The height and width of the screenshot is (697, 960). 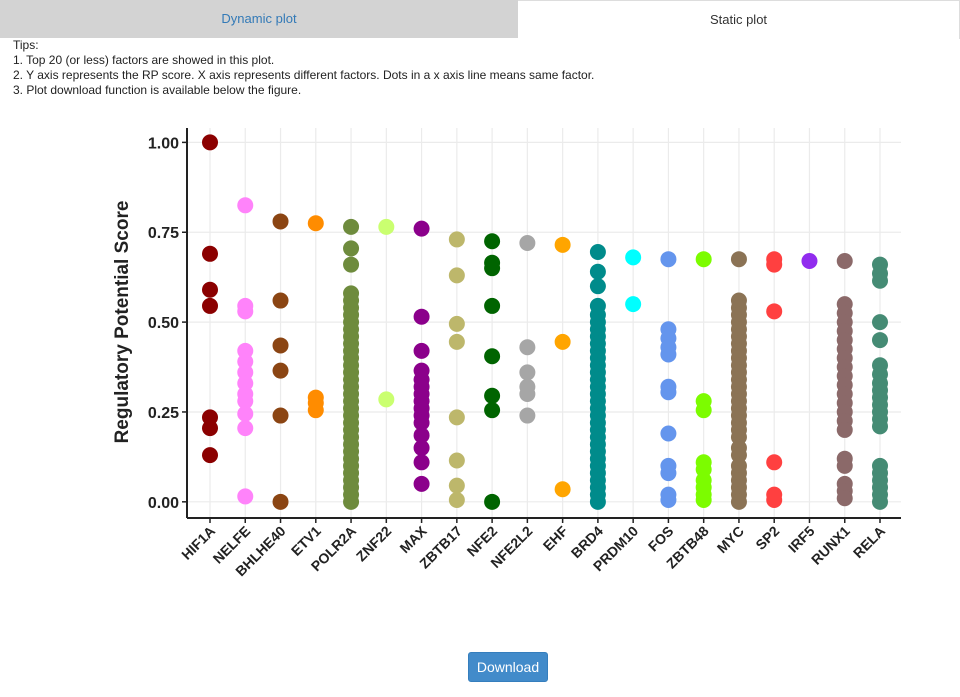 I want to click on y-tick-label: 1.00, so click(x=163, y=143).